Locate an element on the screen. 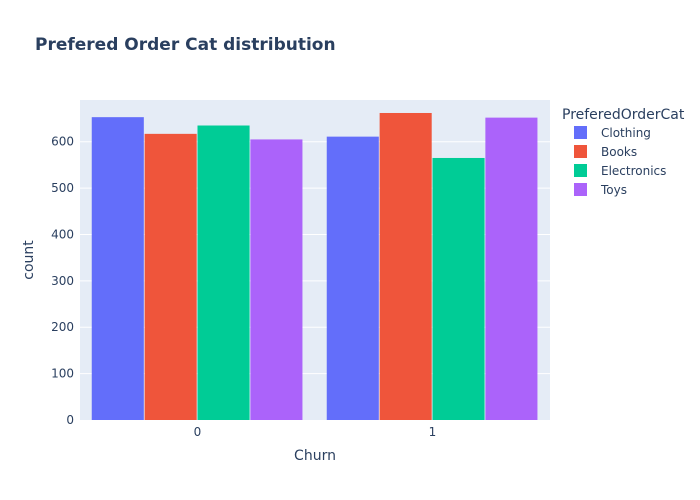 This screenshot has height=500, width=700. legend-swatch-books is located at coordinates (580, 151).